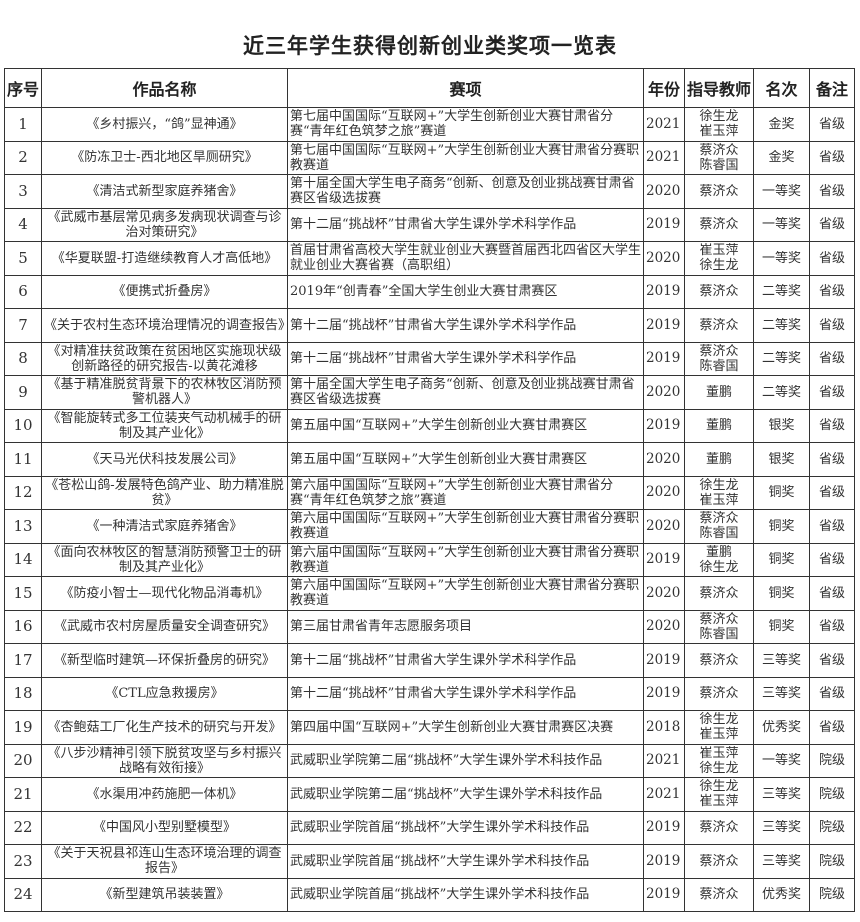  I want to click on cell-name: 《基于精准脱贫背景下的农林牧区消防预警机器人》, so click(164, 392).